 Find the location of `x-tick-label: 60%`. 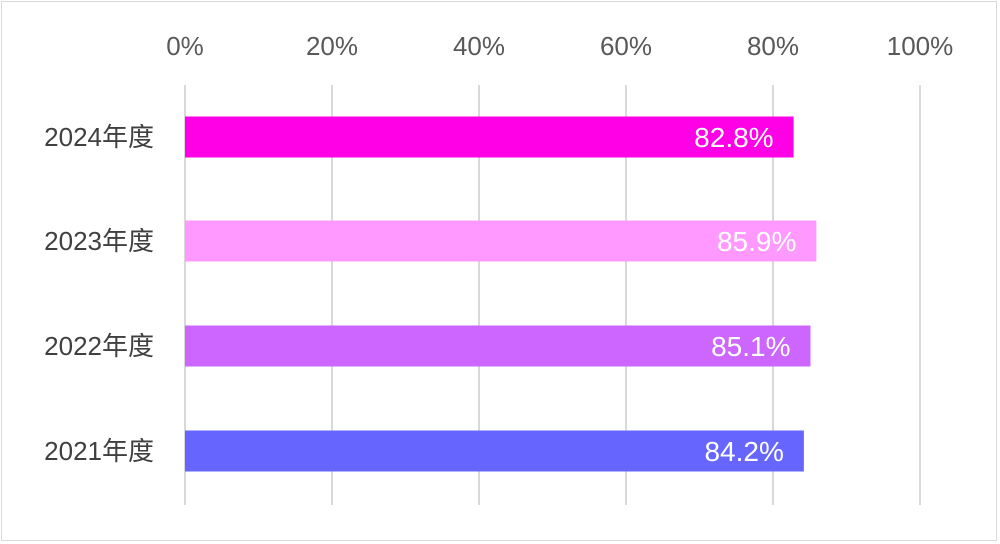

x-tick-label: 60% is located at coordinates (626, 46).